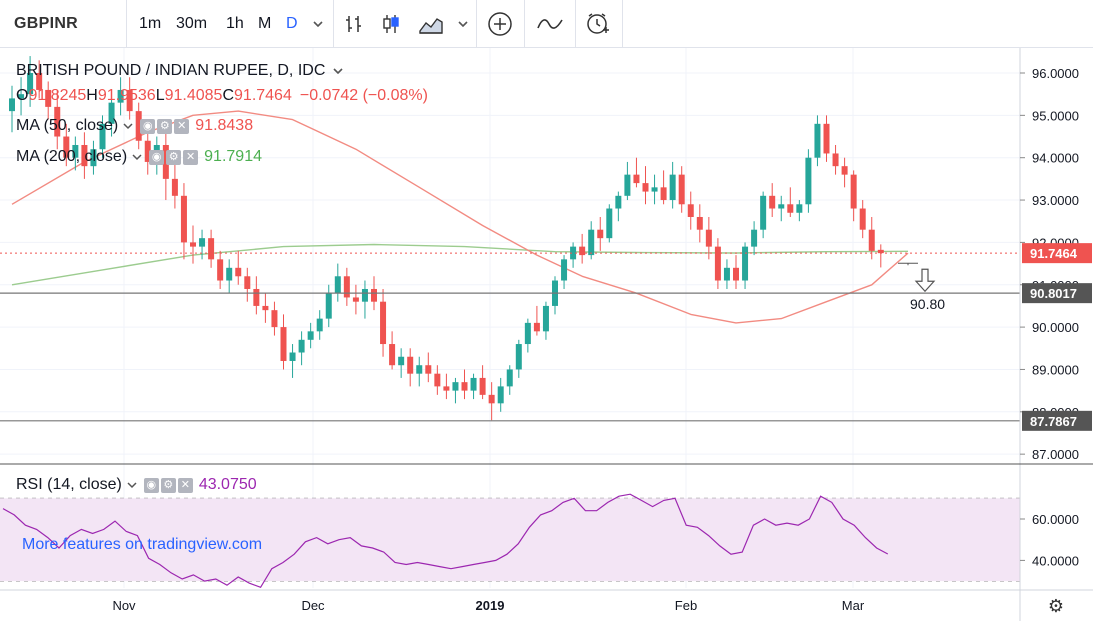 The width and height of the screenshot is (1093, 621). Describe the element at coordinates (925, 280) in the screenshot. I see `down-arrow-icon` at that location.